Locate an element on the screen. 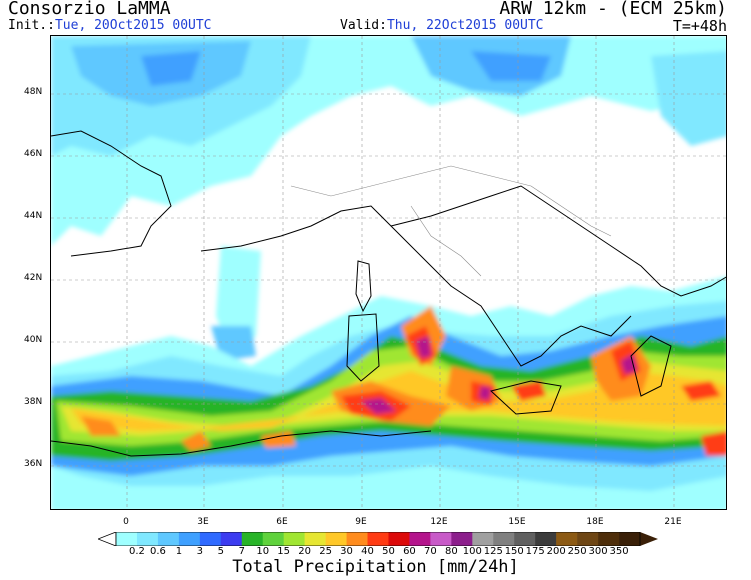 Image resolution: width=751 pixels, height=580 pixels. colorbar-label: 7 is located at coordinates (241, 551).